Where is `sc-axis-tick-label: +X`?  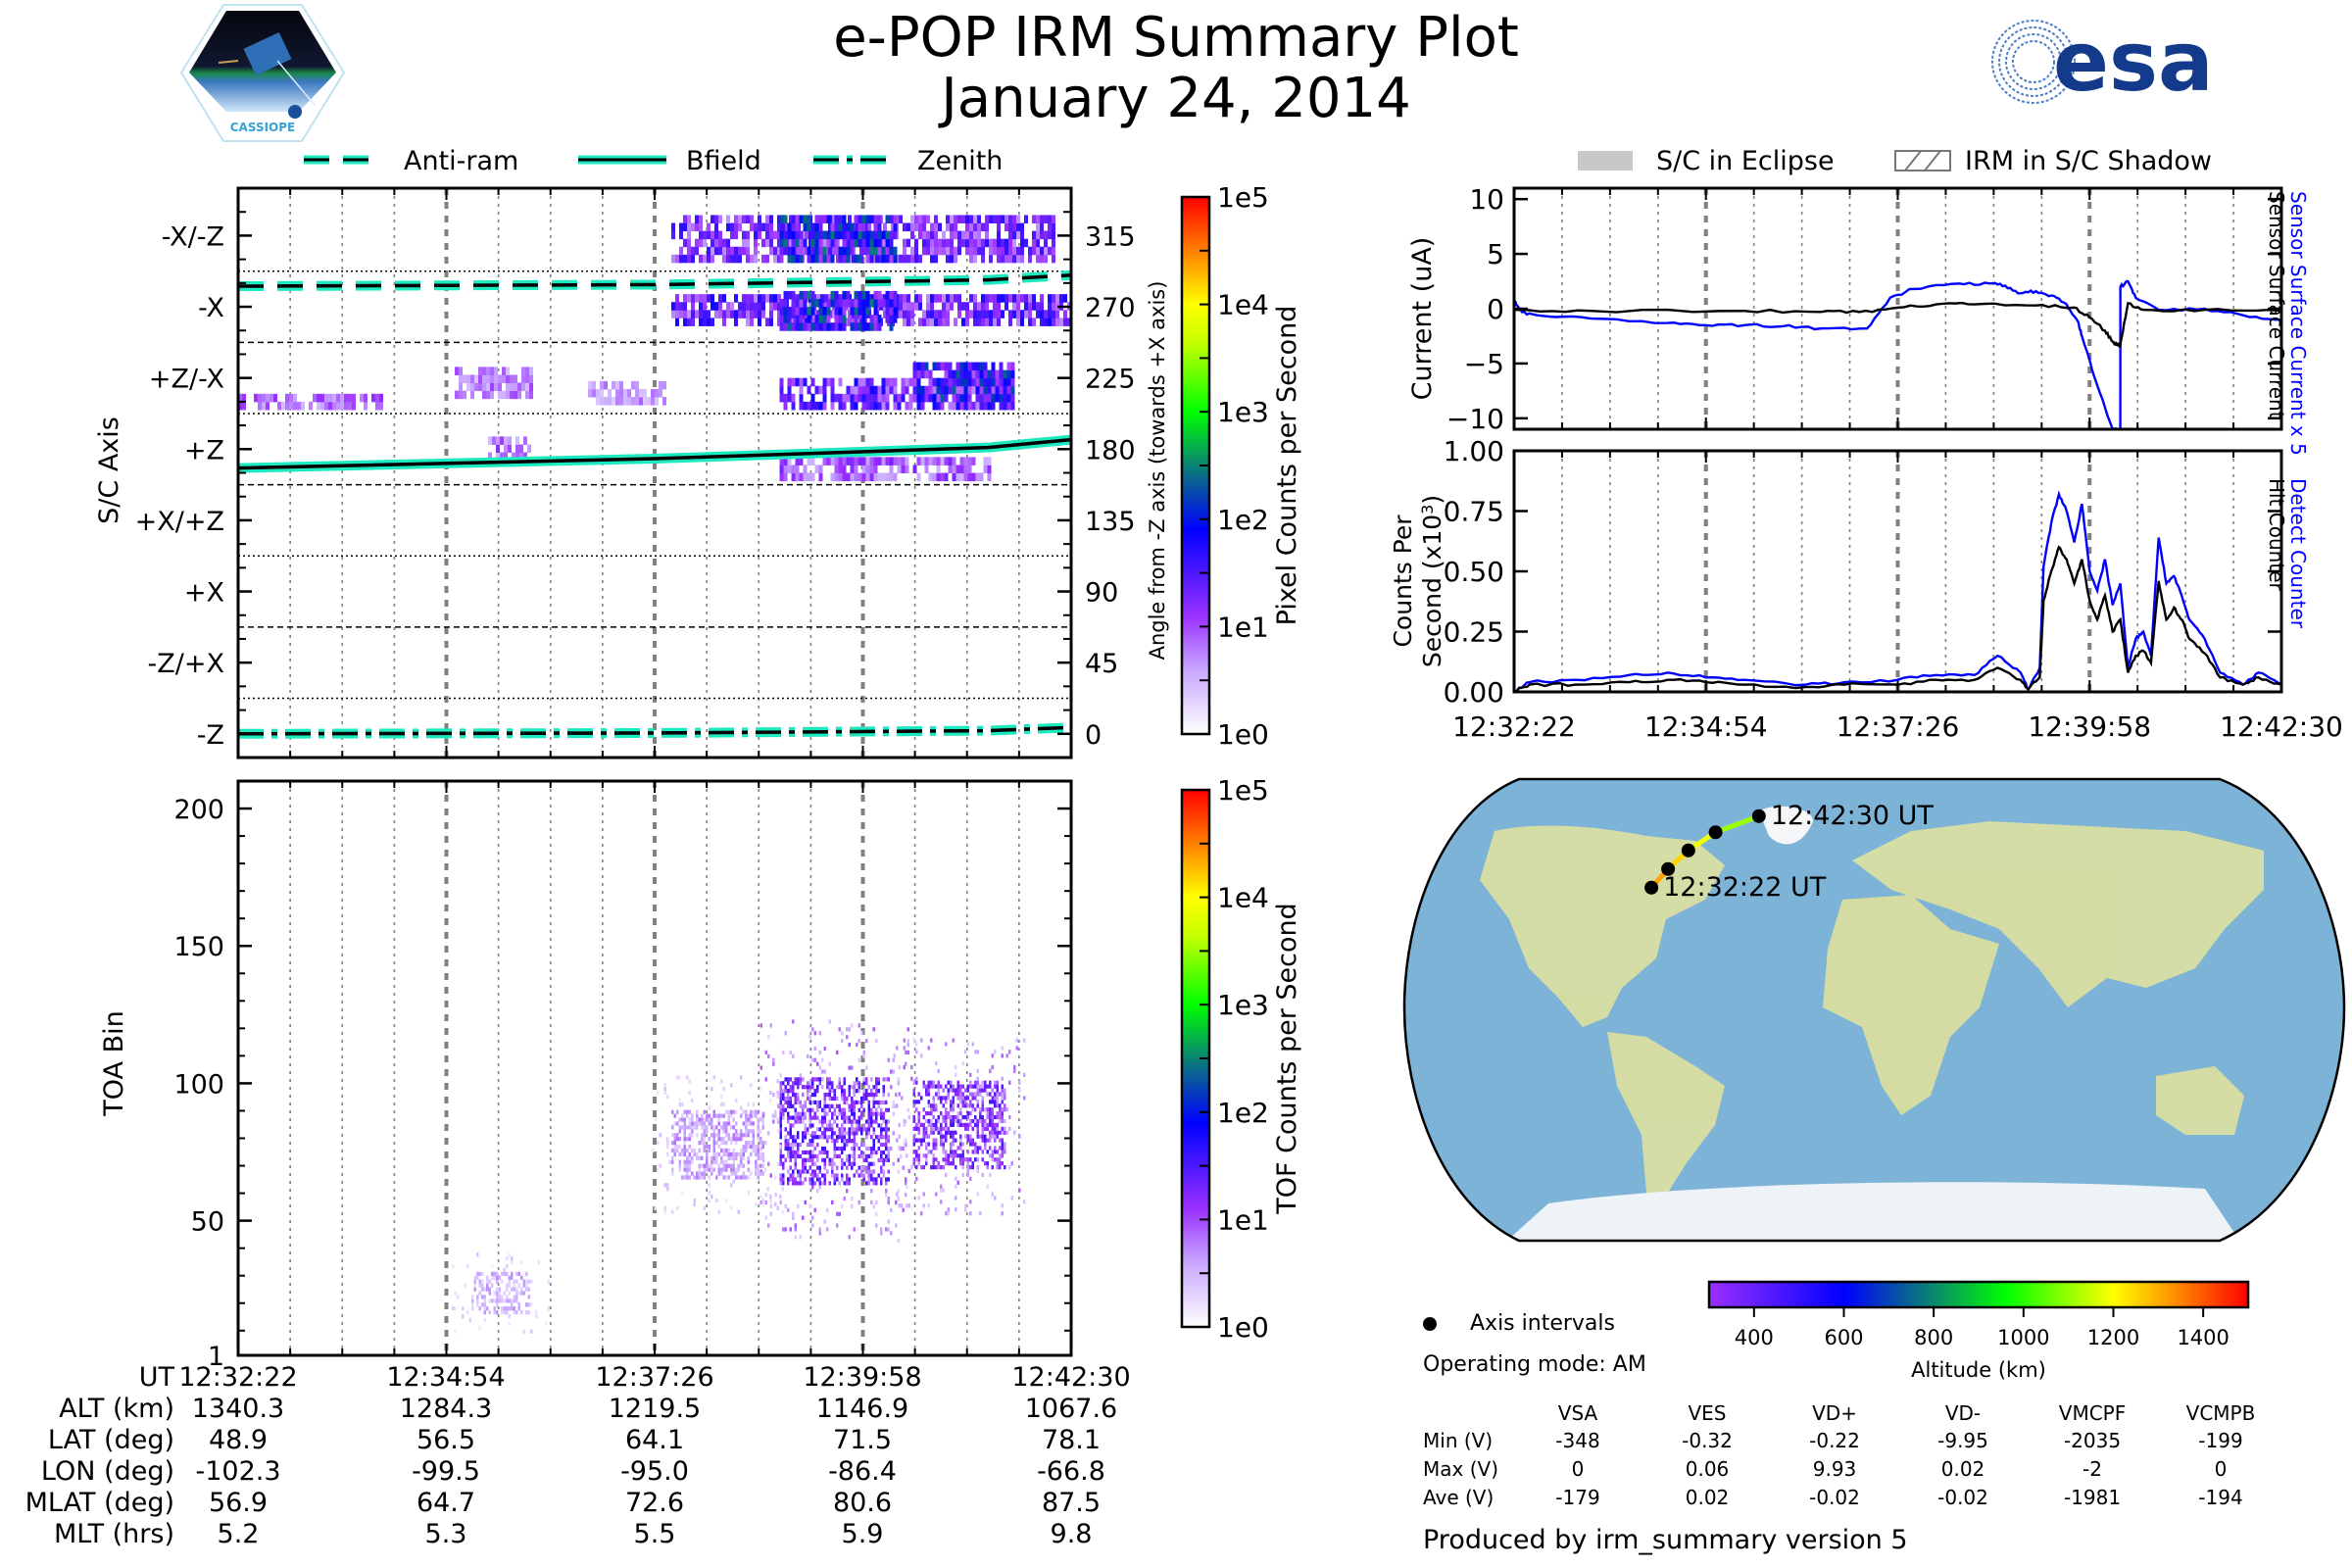 sc-axis-tick-label: +X is located at coordinates (204, 593).